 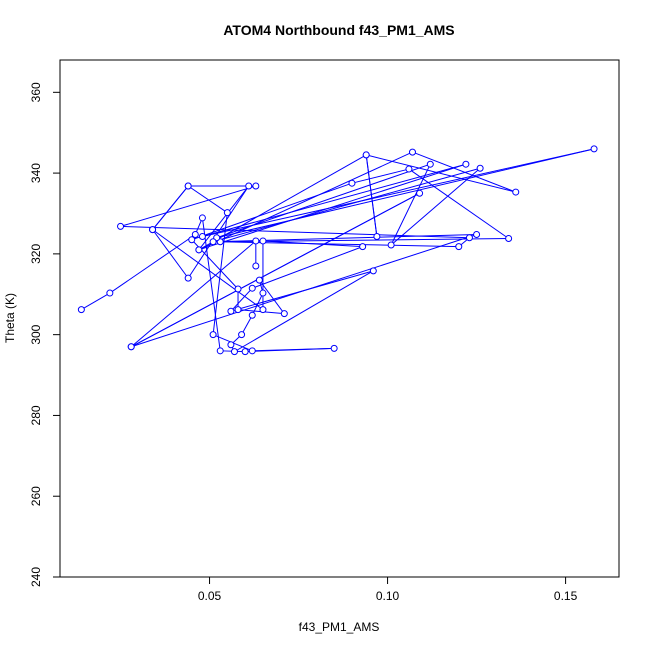 What do you see at coordinates (388, 596) in the screenshot?
I see `x-tick-label: 0.10` at bounding box center [388, 596].